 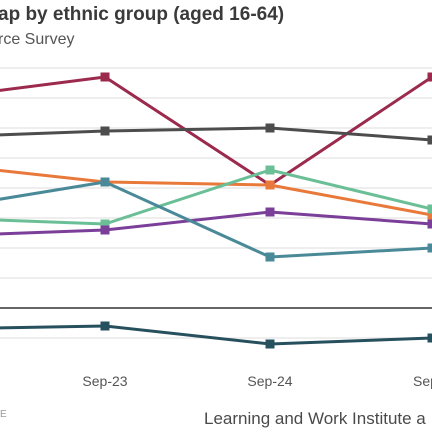 I want to click on x-tick-label: Sep-23, so click(x=104, y=381).